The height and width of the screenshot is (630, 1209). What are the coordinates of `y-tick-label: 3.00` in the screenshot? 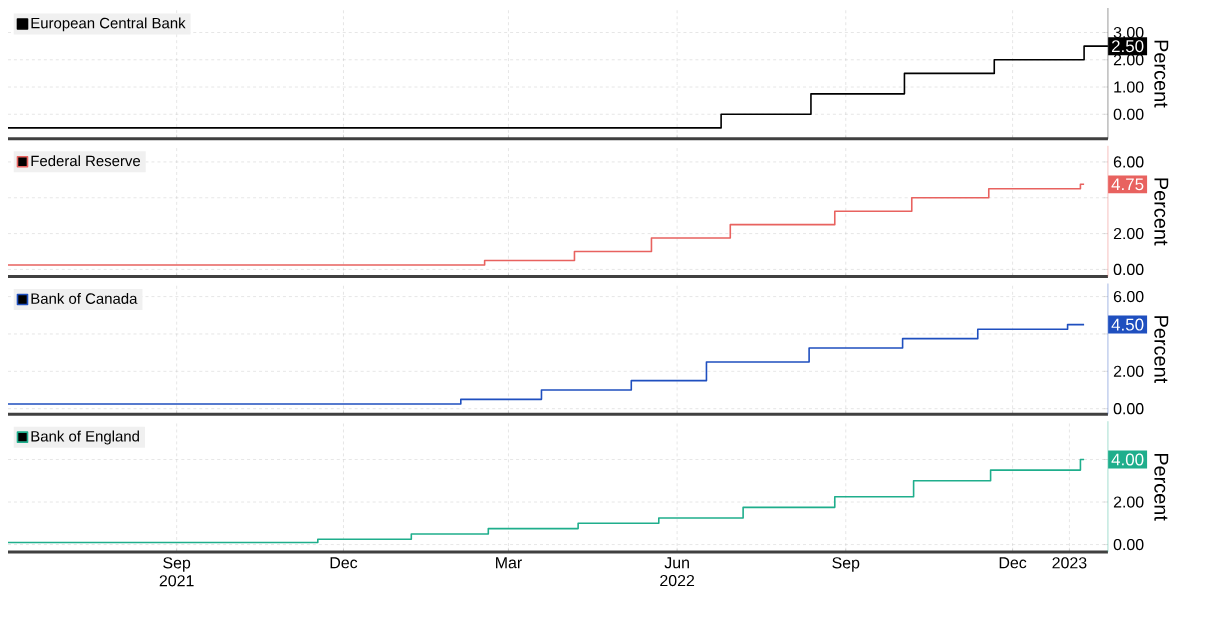 It's located at (1128, 32).